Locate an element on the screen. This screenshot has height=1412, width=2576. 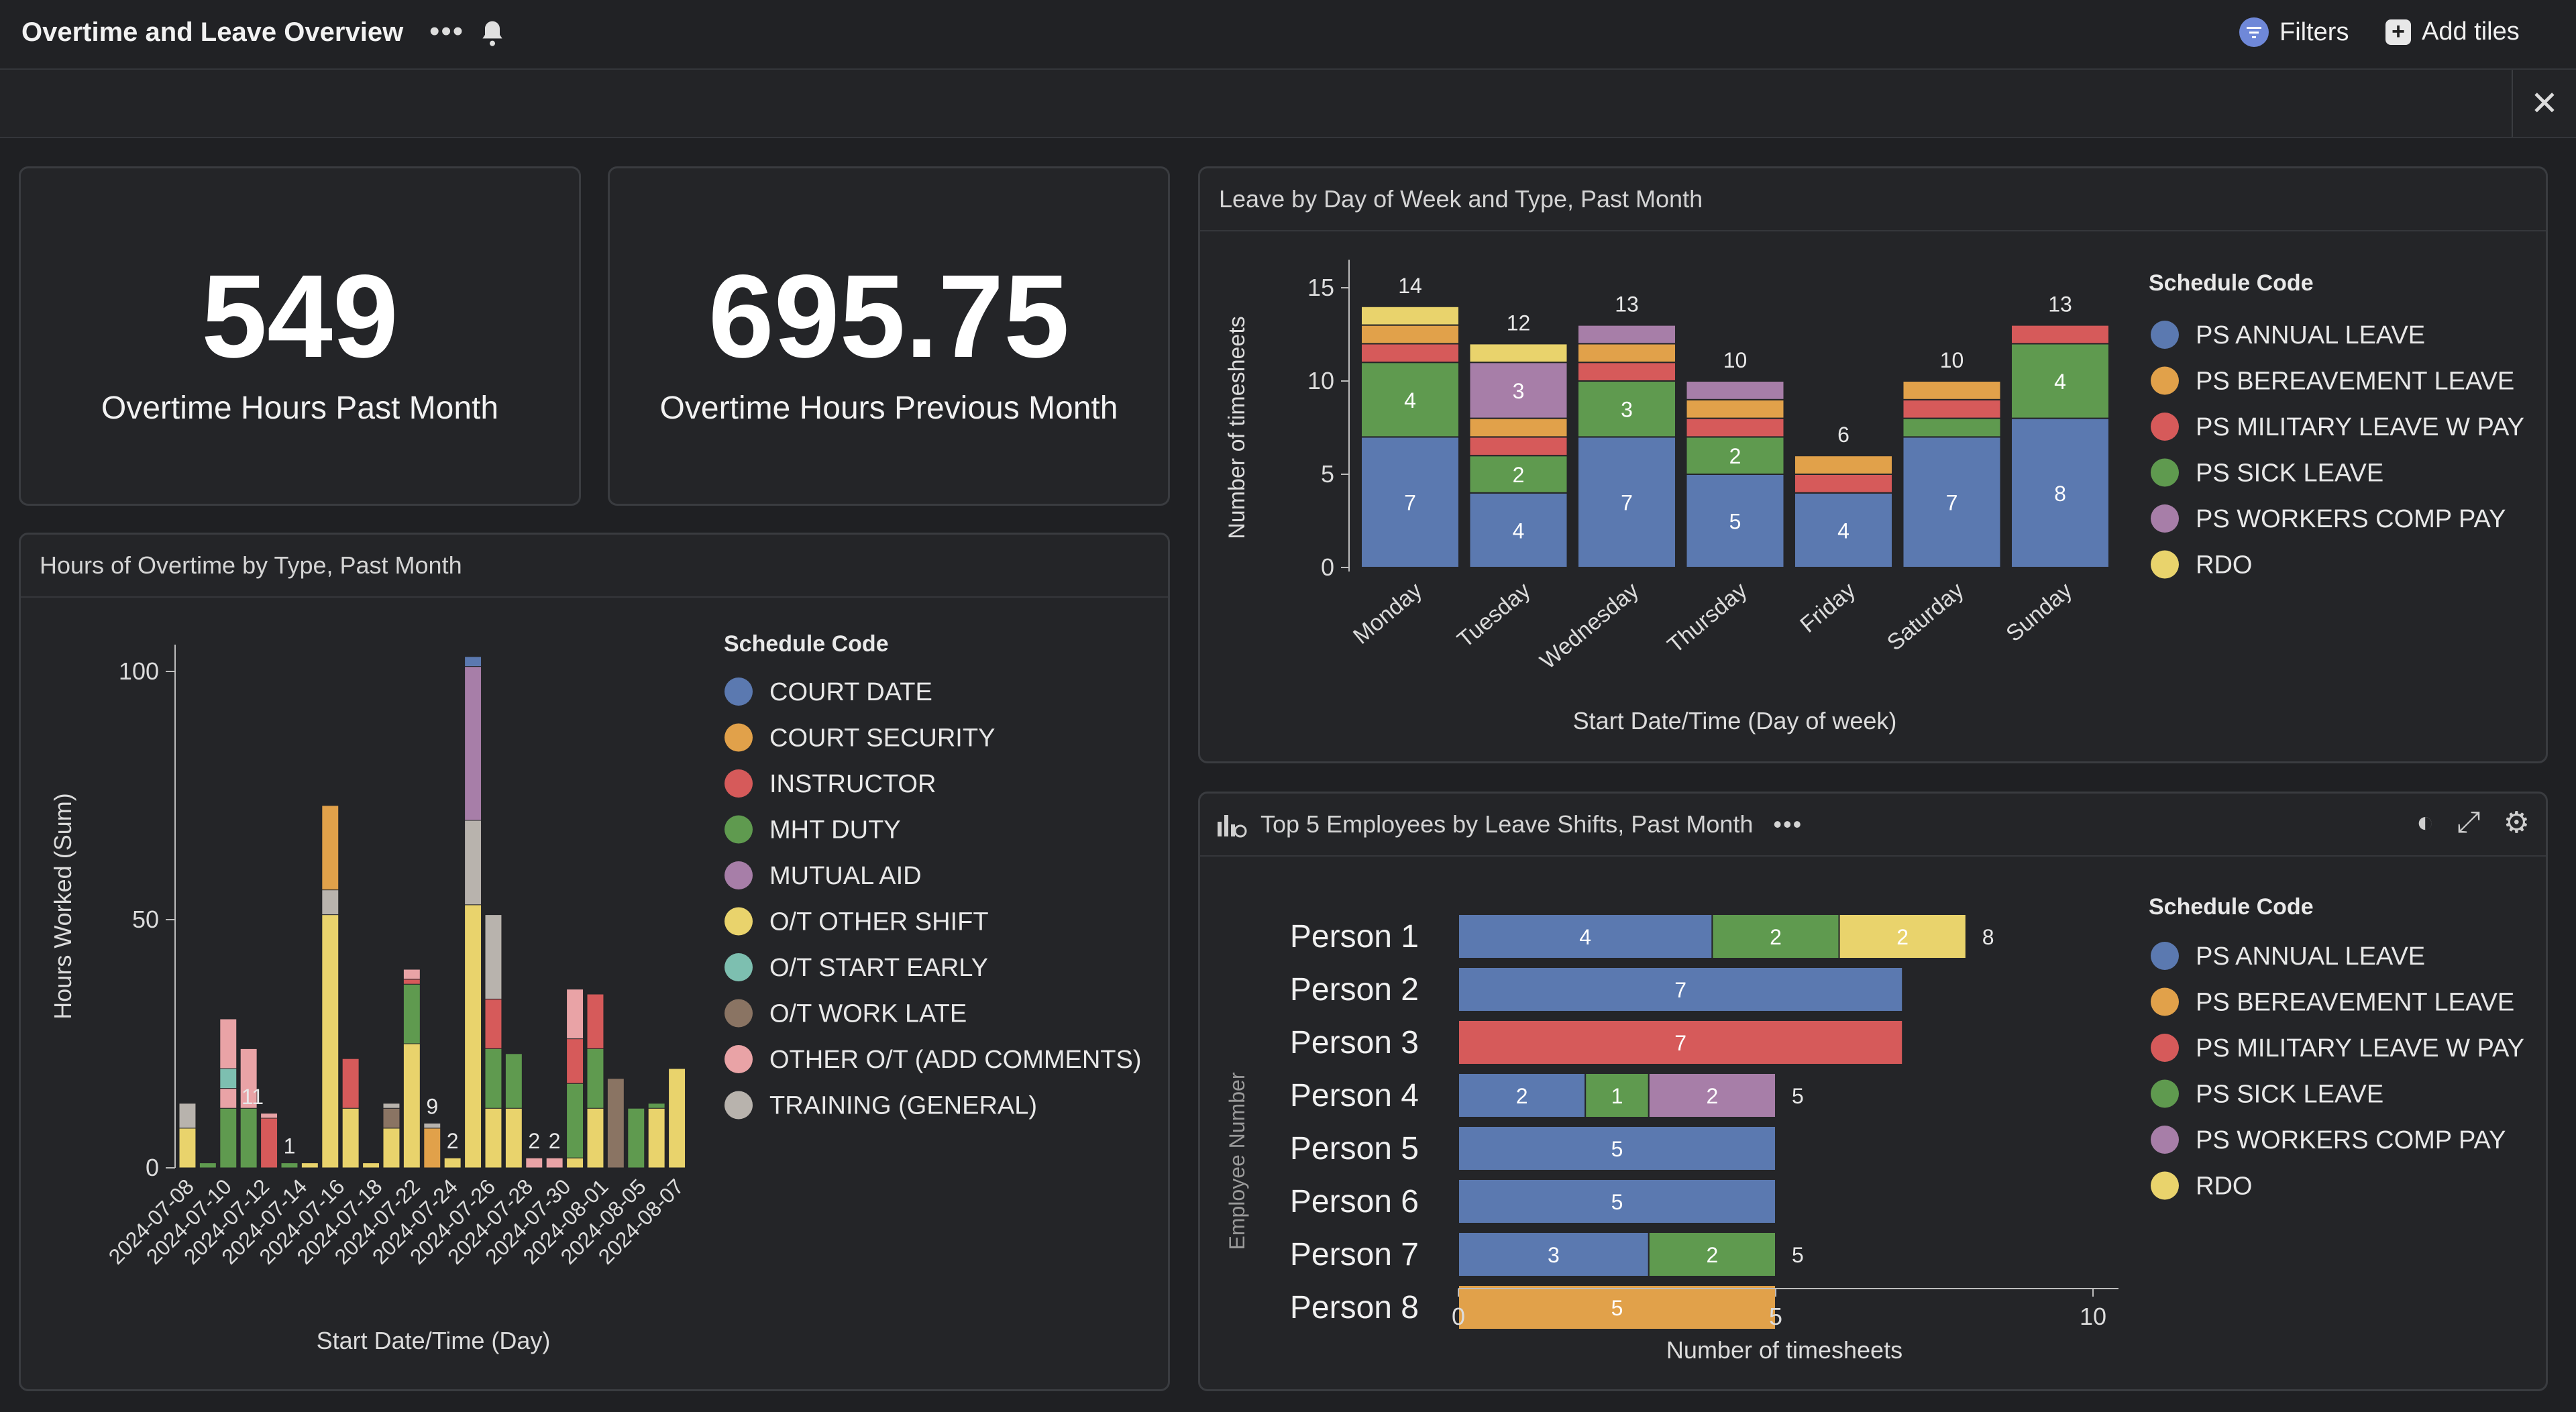
x-tick-label: Tuesday is located at coordinates (1493, 615).